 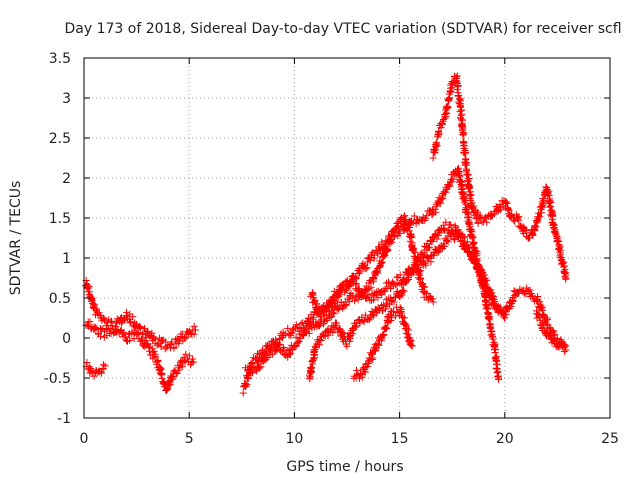 I want to click on y-tick-label: 2.5, so click(x=60, y=139).